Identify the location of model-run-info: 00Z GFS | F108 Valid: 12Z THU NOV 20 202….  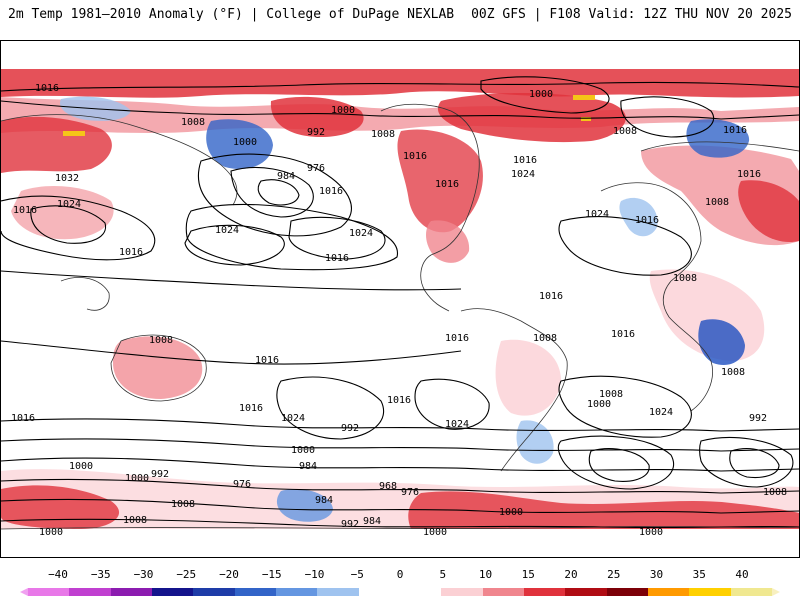
(631, 14).